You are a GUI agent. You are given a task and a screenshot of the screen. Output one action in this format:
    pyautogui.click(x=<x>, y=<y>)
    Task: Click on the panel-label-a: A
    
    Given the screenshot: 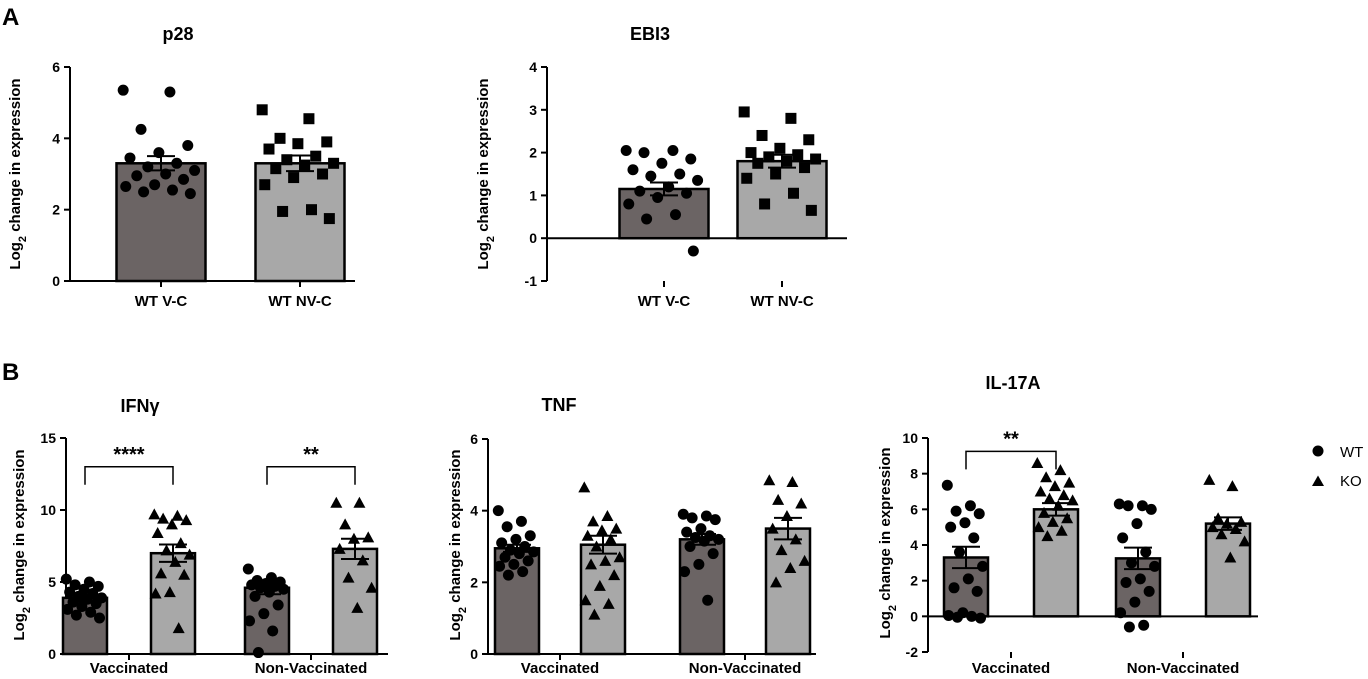 What is the action you would take?
    pyautogui.click(x=10, y=17)
    